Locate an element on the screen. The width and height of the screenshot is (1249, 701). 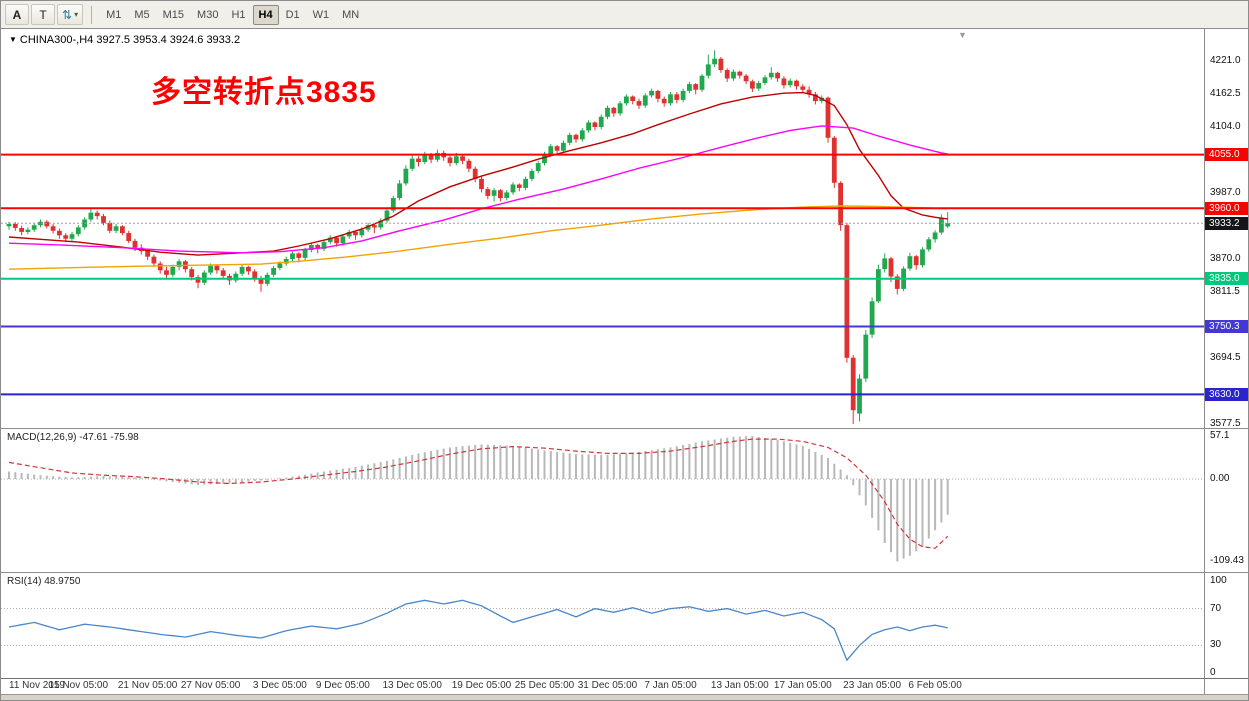
tools-dropdown-button: ⇅ ▾ is located at coordinates (70, 14).